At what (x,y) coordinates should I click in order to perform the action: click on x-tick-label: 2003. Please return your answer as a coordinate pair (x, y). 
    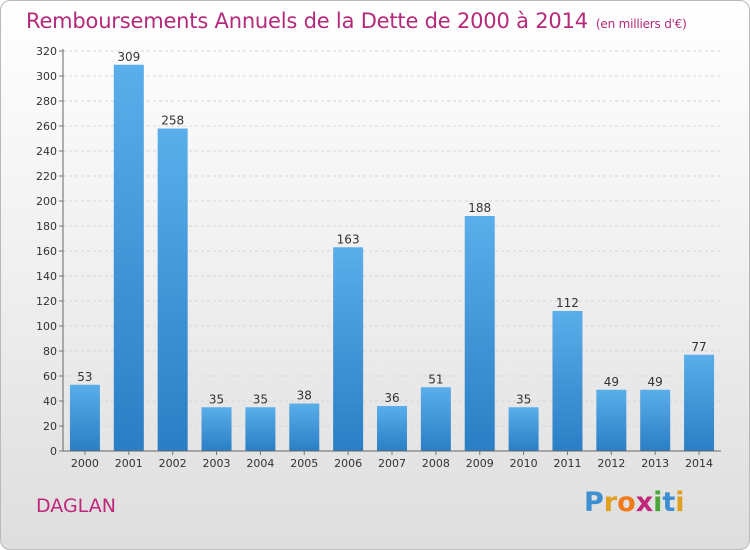
    Looking at the image, I should click on (217, 463).